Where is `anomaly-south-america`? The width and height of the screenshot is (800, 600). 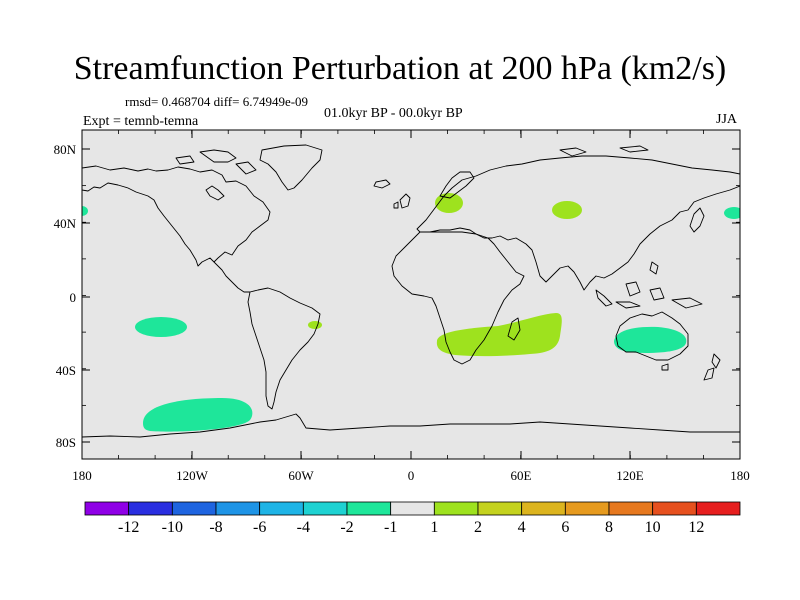 anomaly-south-america is located at coordinates (315, 325).